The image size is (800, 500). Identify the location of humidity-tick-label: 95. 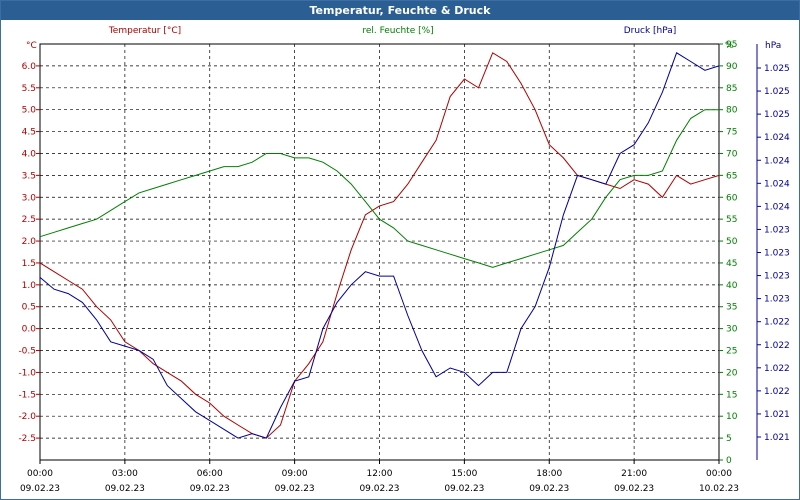
(731, 45).